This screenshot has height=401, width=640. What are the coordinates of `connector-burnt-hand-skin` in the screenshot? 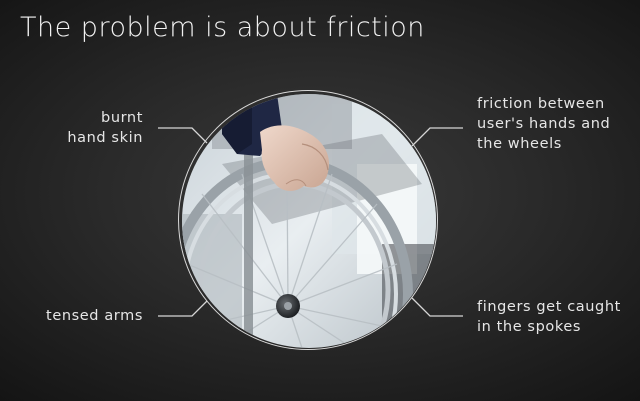 It's located at (183, 135).